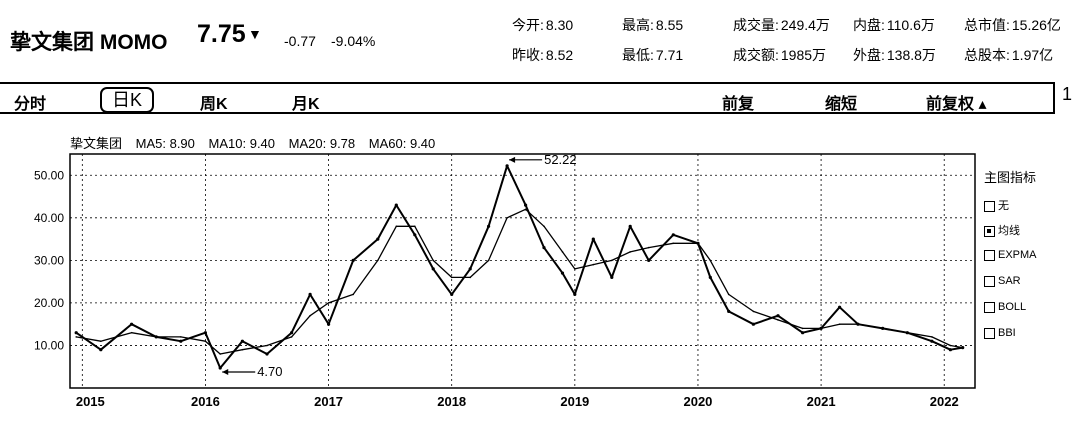 Image resolution: width=1080 pixels, height=425 pixels. I want to click on y-tick-label: 10.00, so click(49, 345).